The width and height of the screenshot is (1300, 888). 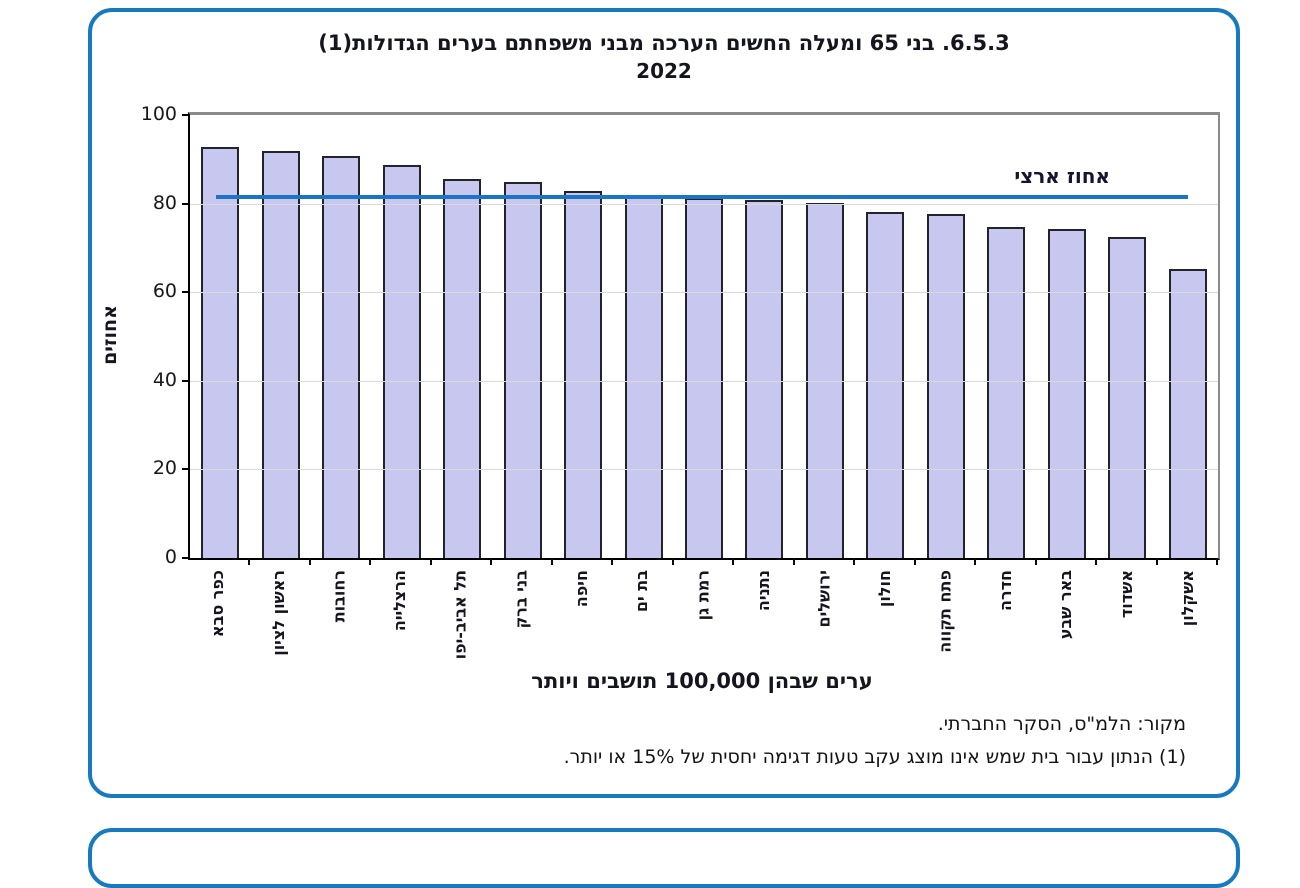 What do you see at coordinates (885, 621) in the screenshot?
I see `x-label-cell: חולון` at bounding box center [885, 621].